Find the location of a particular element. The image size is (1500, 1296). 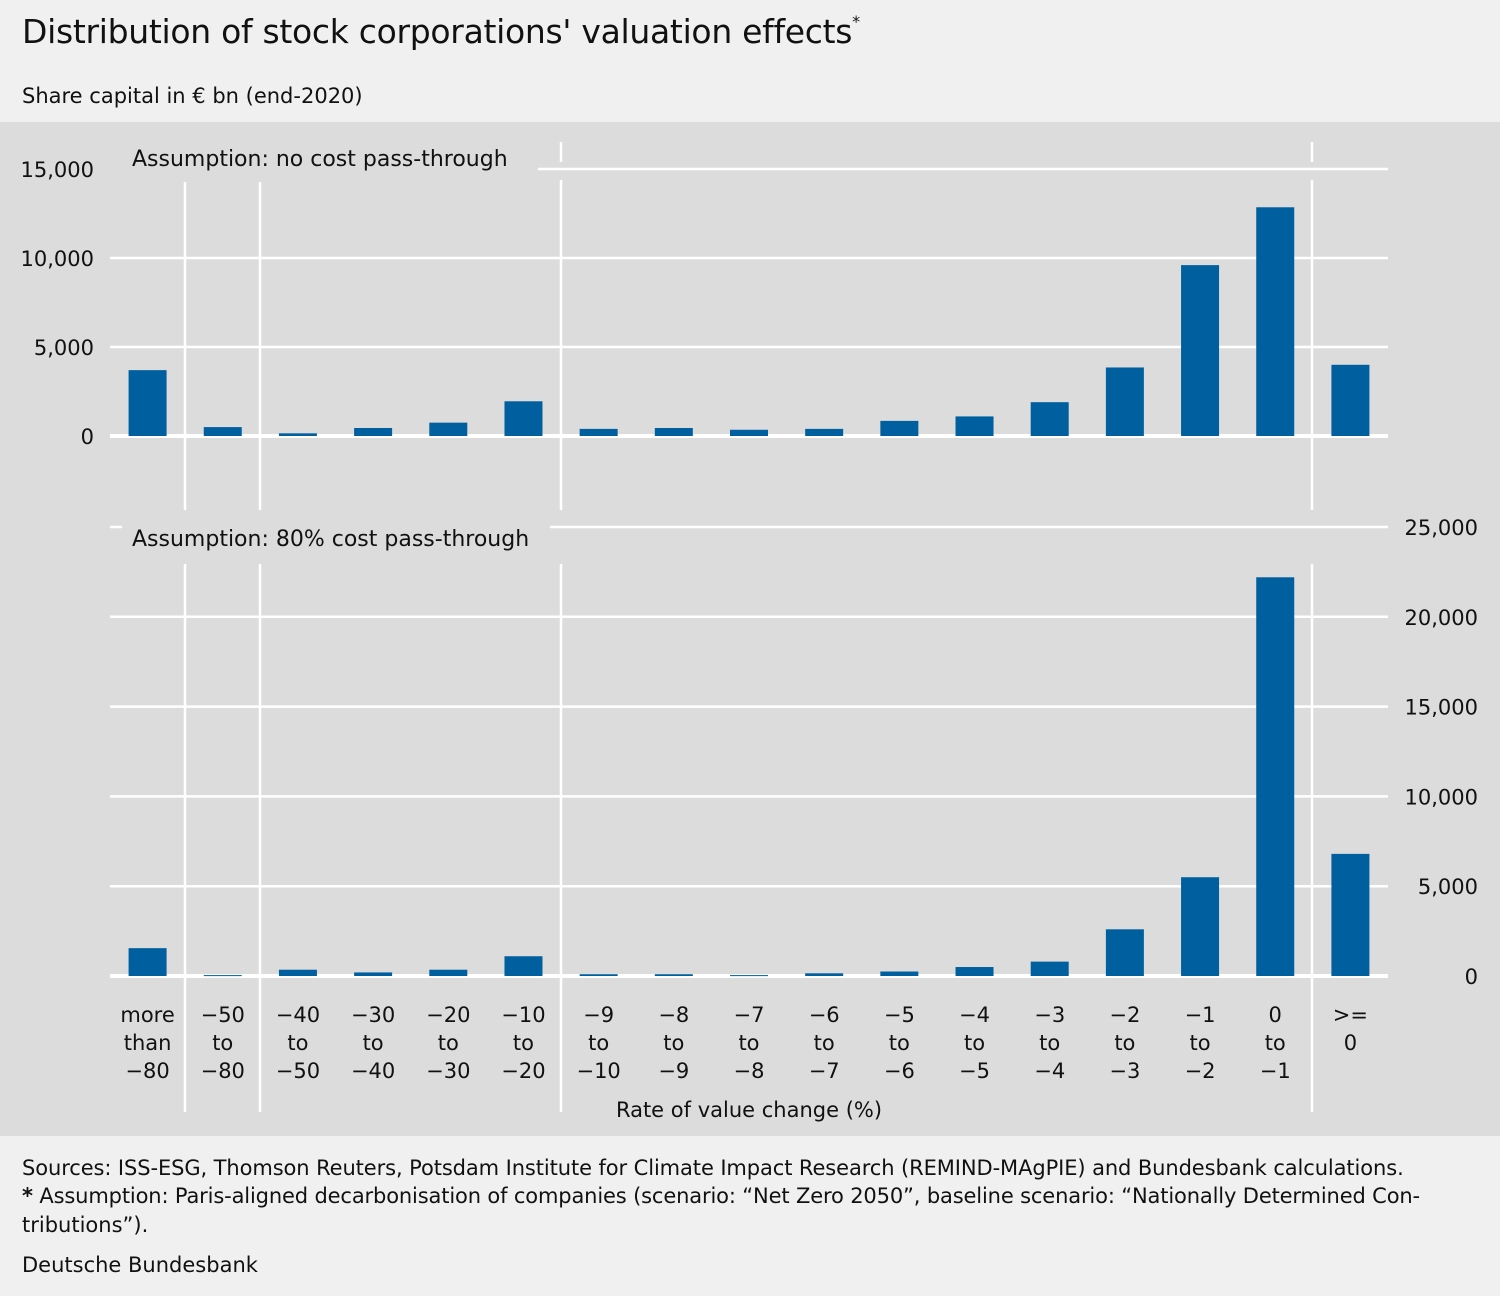

x-tick-label: >= is located at coordinates (1350, 1015).